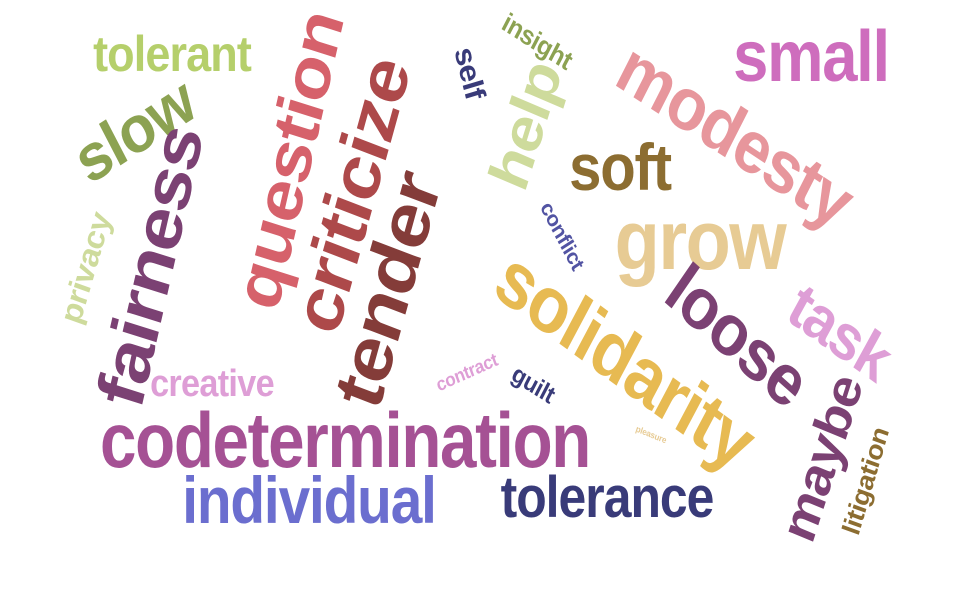  I want to click on word-codetermination: codetermination, so click(345, 440).